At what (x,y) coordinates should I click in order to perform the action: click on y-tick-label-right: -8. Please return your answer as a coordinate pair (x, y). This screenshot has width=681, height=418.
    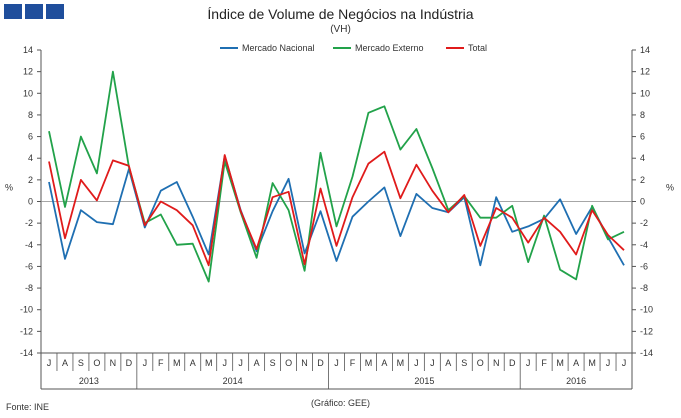
    Looking at the image, I should click on (644, 288).